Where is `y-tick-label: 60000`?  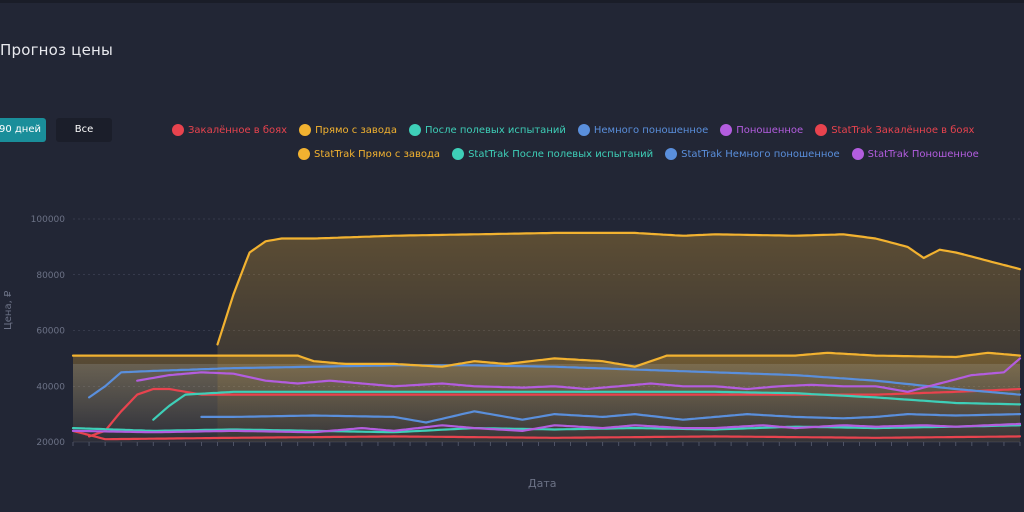 y-tick-label: 60000 is located at coordinates (50, 332).